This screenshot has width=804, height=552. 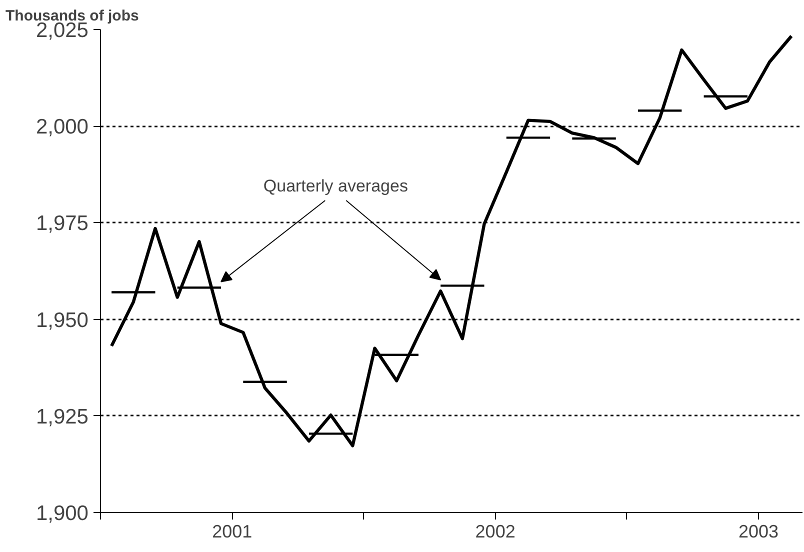 What do you see at coordinates (62, 320) in the screenshot?
I see `y-tick-label: 1,950` at bounding box center [62, 320].